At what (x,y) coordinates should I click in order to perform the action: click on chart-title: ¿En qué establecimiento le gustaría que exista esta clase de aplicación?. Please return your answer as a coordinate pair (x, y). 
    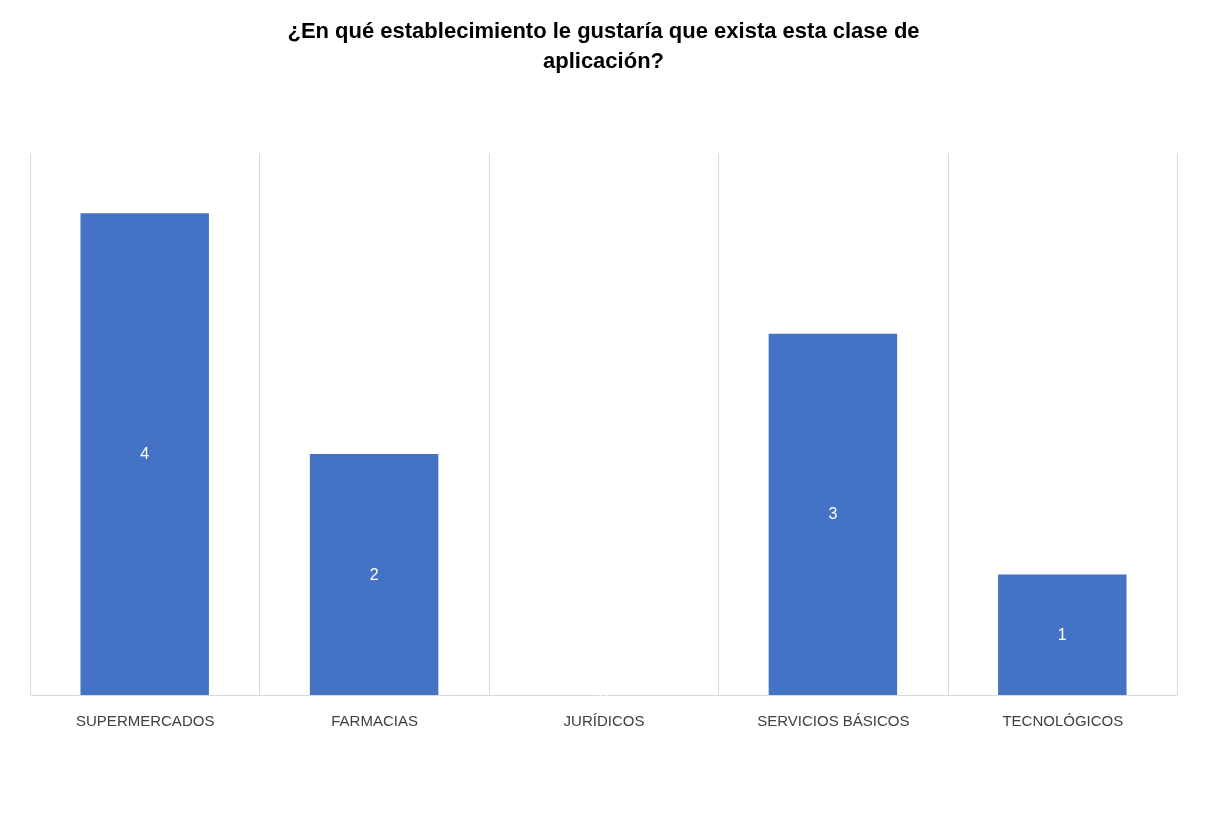
    Looking at the image, I should click on (603, 45).